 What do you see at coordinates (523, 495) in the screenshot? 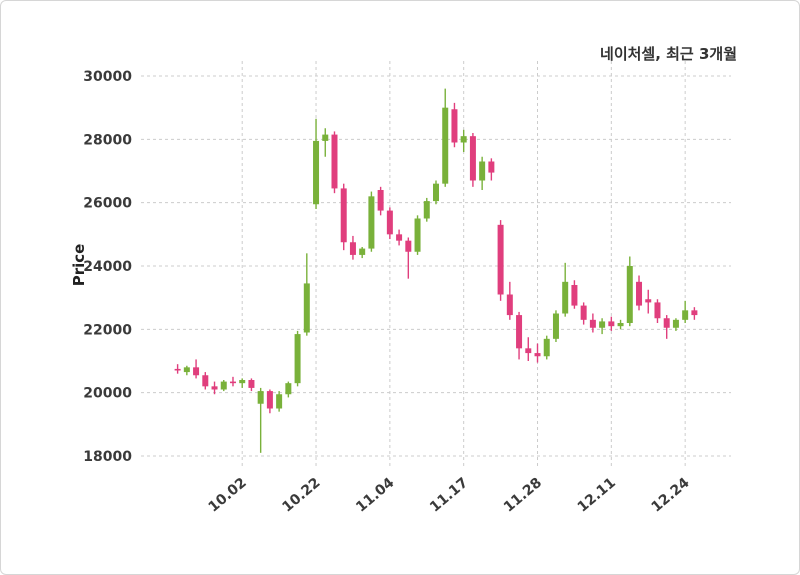
I see `x-tick-label: 11.28` at bounding box center [523, 495].